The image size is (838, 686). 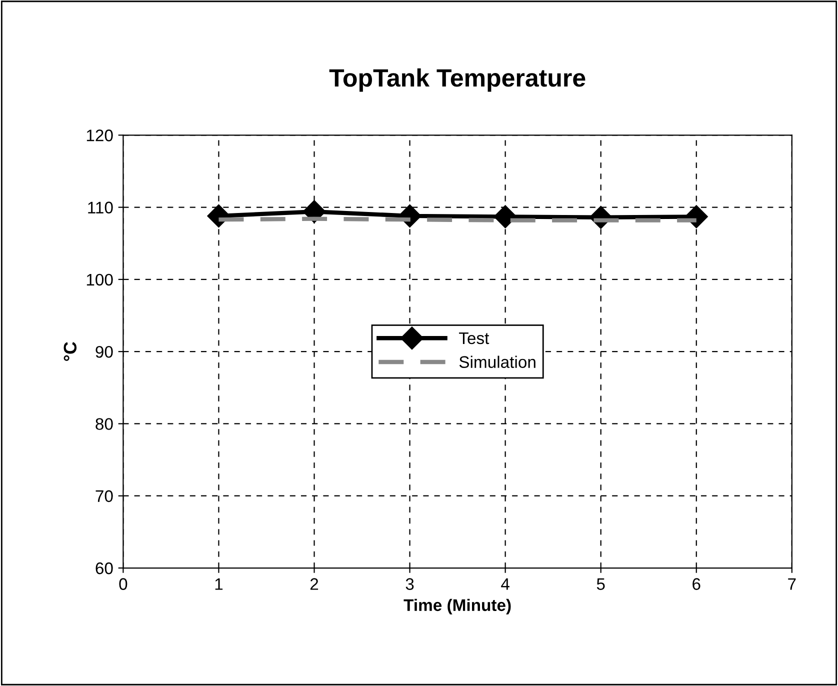 What do you see at coordinates (104, 496) in the screenshot?
I see `y-tick-label: 70` at bounding box center [104, 496].